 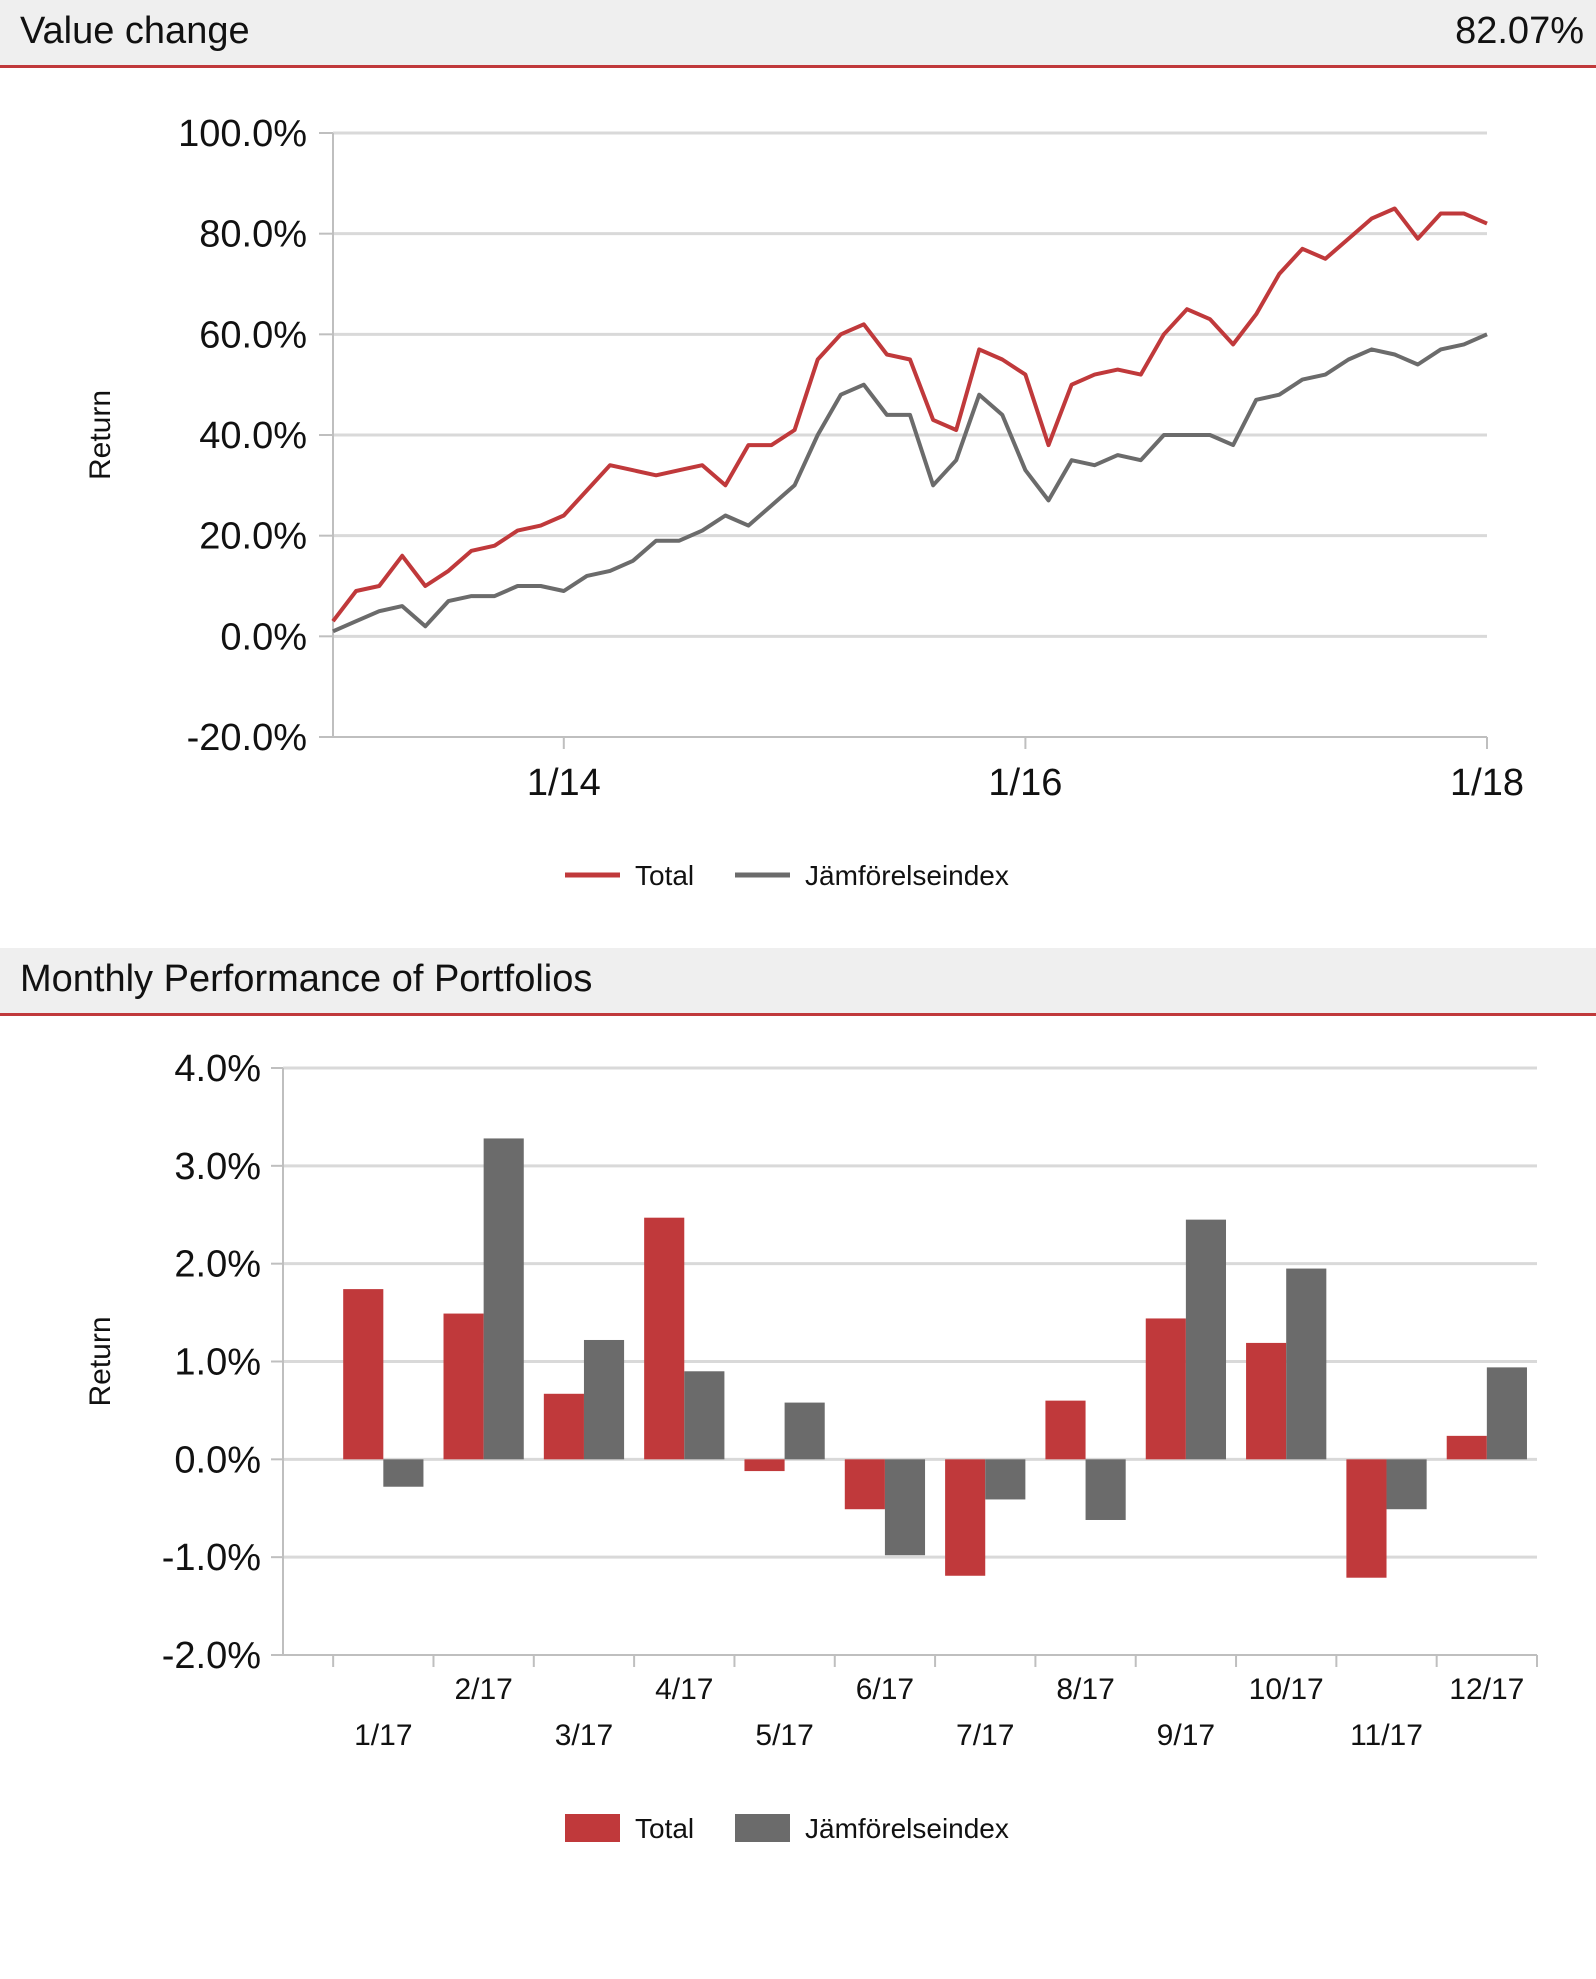 What do you see at coordinates (762, 1828) in the screenshot?
I see `legend-swatch-jamforelseindex` at bounding box center [762, 1828].